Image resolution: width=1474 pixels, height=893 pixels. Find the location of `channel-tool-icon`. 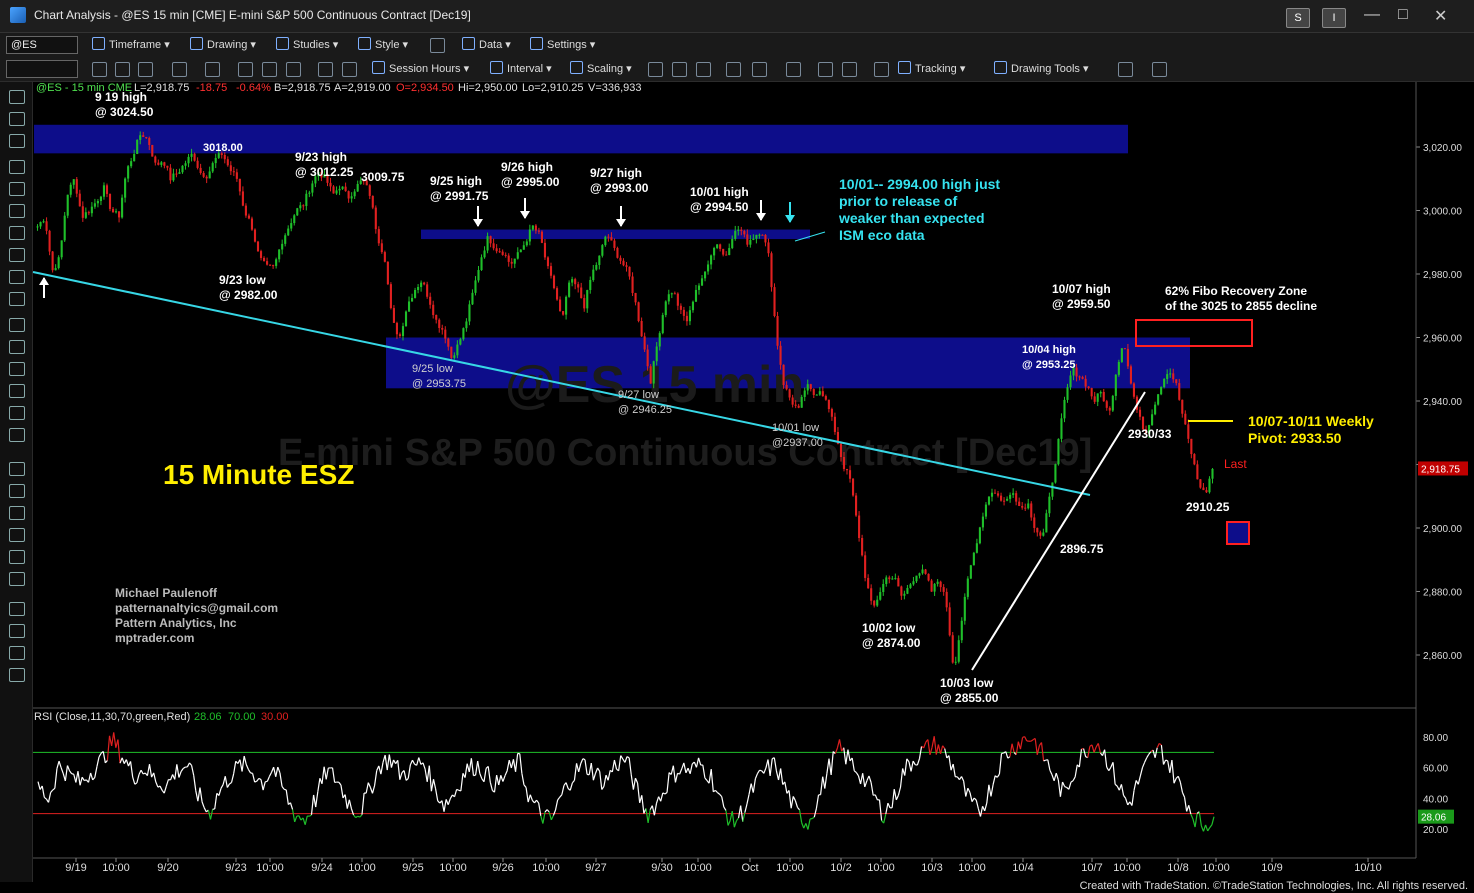

channel-tool-icon is located at coordinates (17, 233).